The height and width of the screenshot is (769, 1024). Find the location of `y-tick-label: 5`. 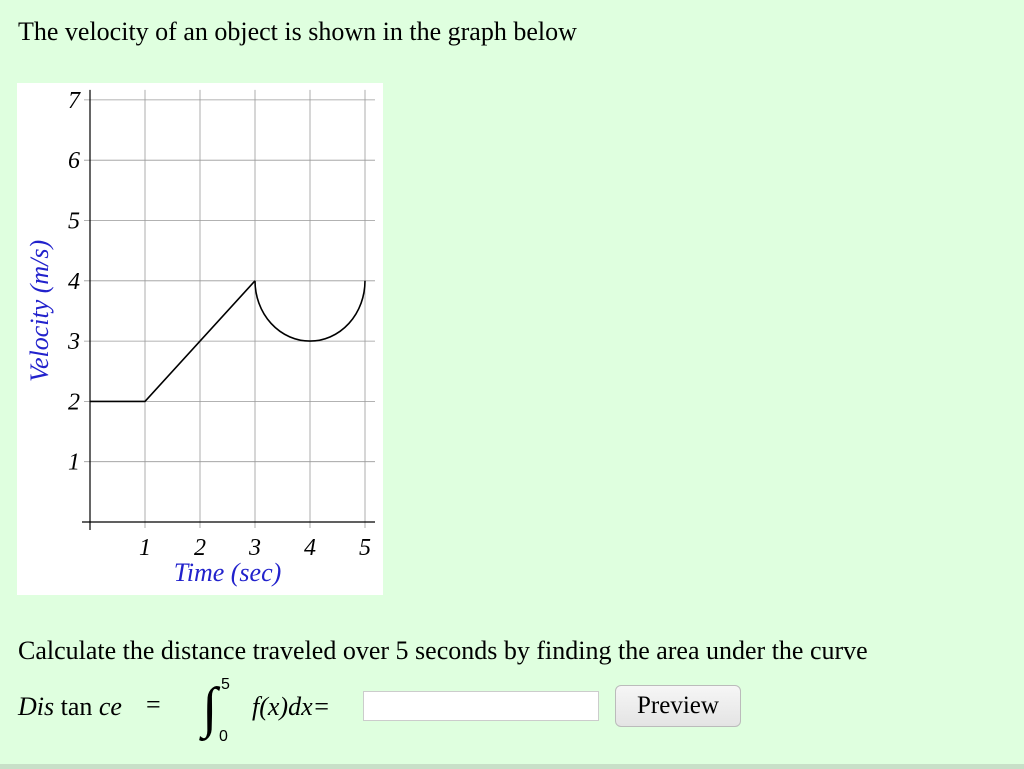

y-tick-label: 5 is located at coordinates (74, 222).